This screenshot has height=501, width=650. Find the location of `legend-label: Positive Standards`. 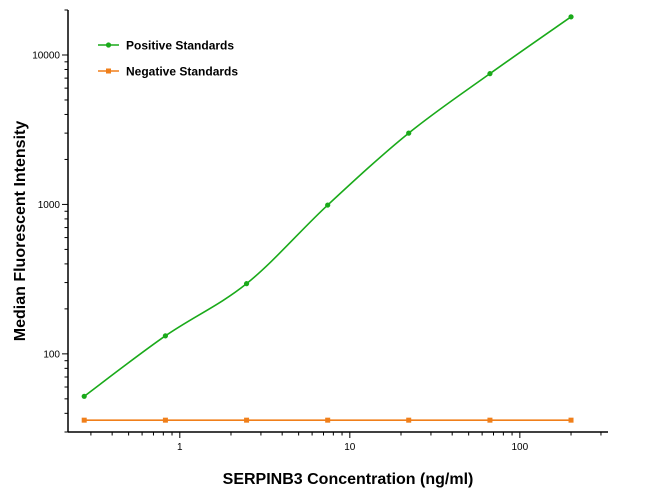

legend-label: Positive Standards is located at coordinates (180, 46).